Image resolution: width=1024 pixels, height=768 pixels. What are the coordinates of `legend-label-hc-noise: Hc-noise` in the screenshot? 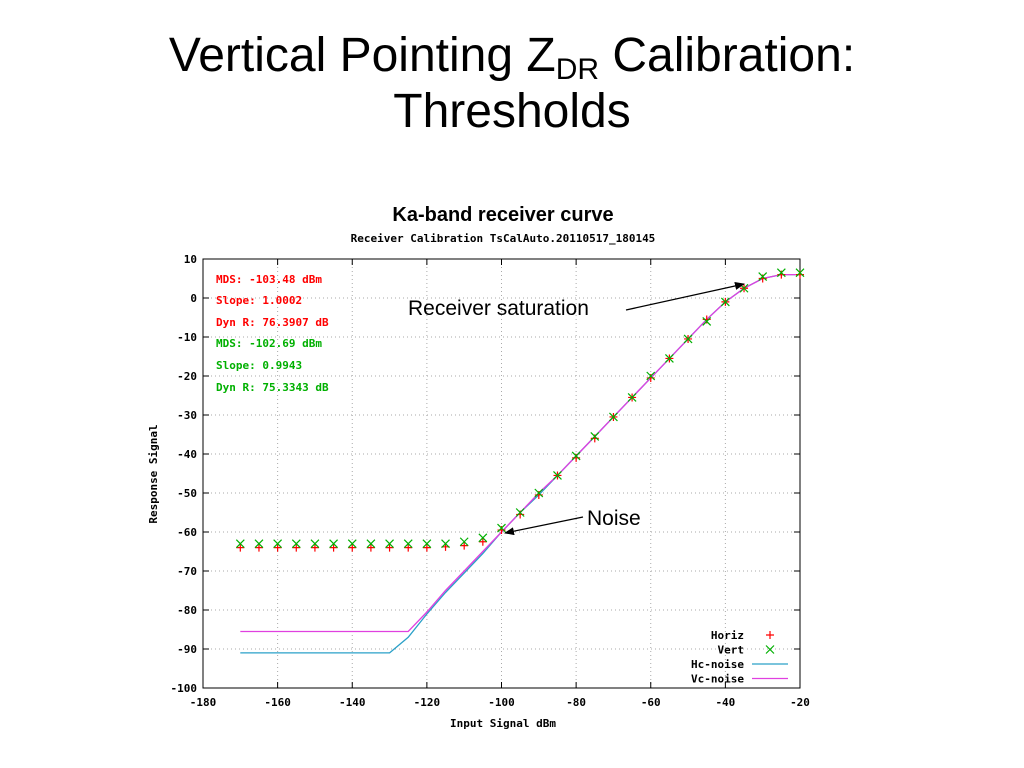 It's located at (717, 664).